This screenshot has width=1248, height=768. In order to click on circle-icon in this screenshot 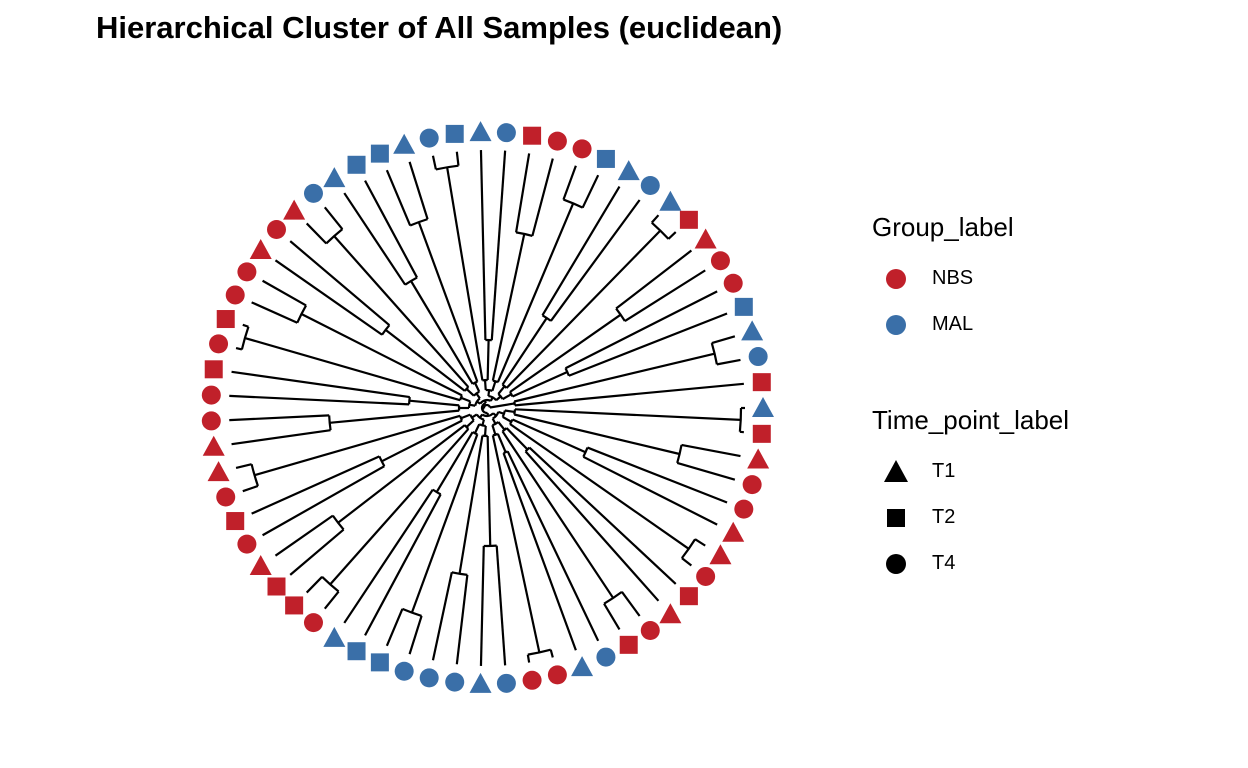, I will do `click(896, 564)`.